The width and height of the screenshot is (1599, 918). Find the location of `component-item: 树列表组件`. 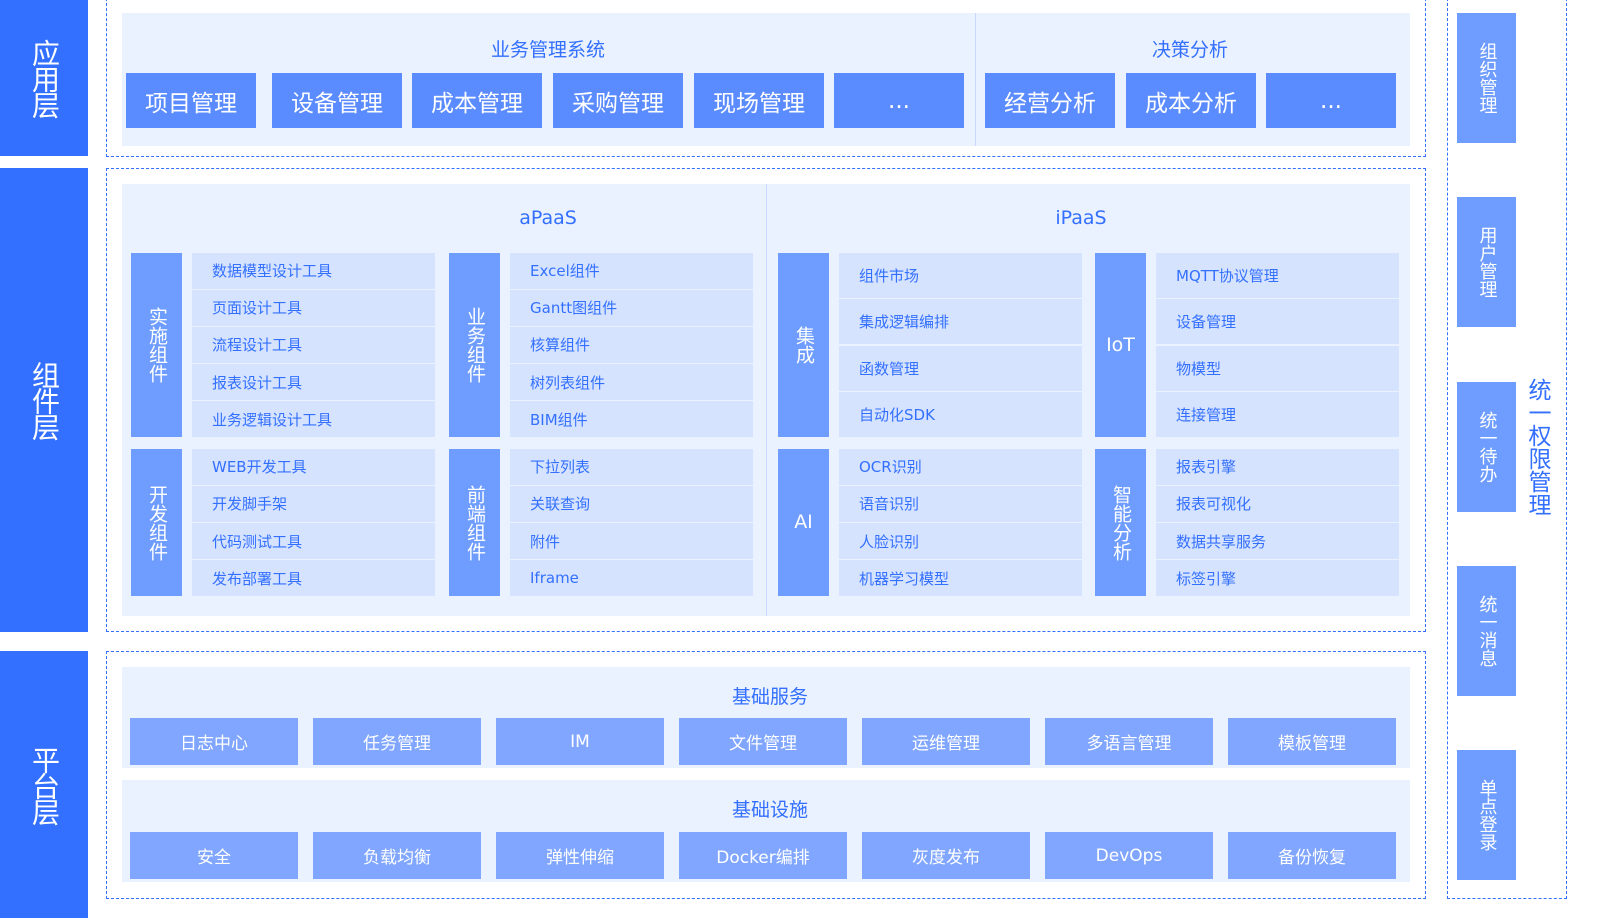

component-item: 树列表组件 is located at coordinates (631, 382).